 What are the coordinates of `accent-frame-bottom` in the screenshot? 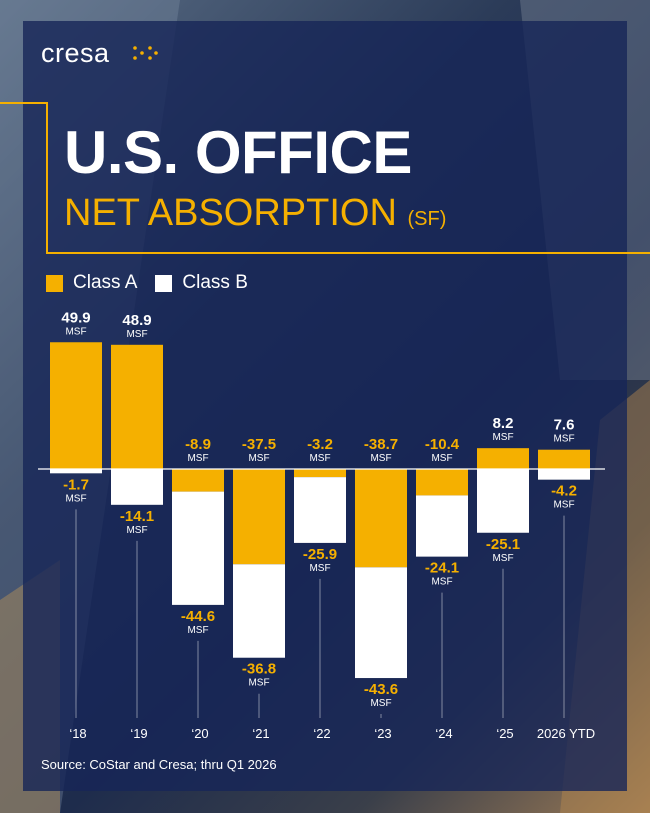 It's located at (348, 253).